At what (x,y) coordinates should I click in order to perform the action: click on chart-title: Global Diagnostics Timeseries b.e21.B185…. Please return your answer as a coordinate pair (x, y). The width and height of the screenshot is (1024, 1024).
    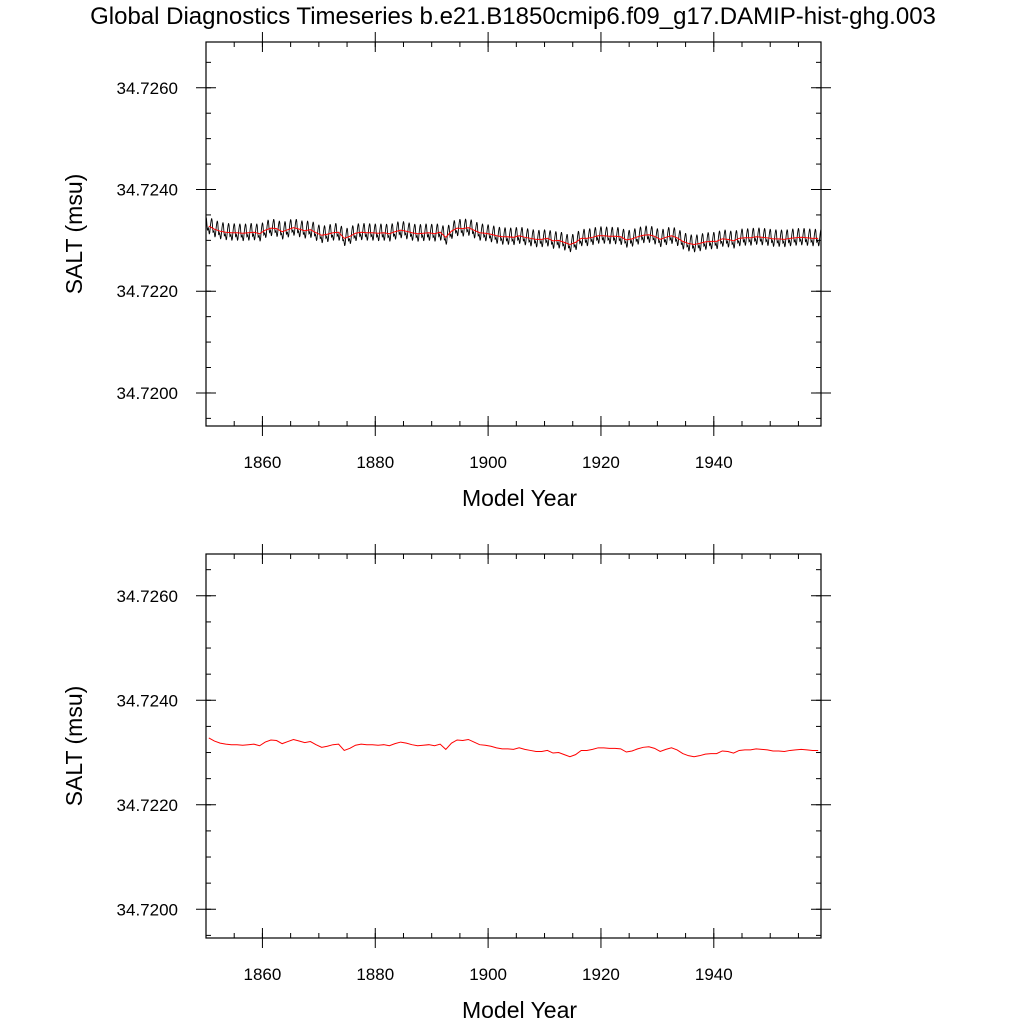
    Looking at the image, I should click on (513, 16).